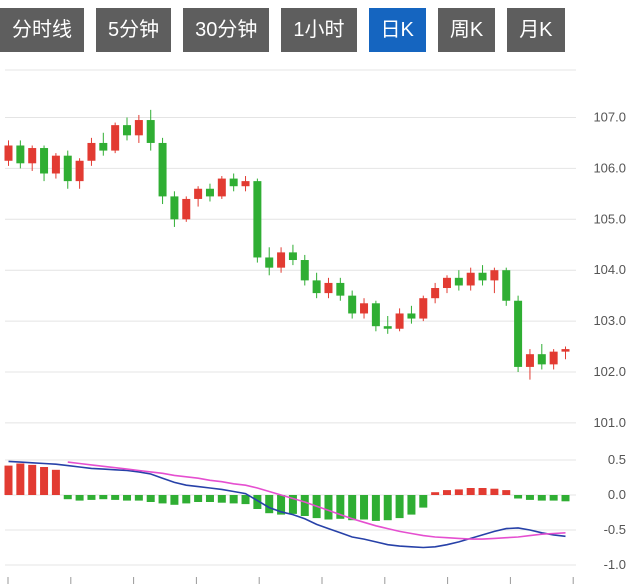  What do you see at coordinates (466, 30) in the screenshot?
I see `tab-weekly-k: 周K` at bounding box center [466, 30].